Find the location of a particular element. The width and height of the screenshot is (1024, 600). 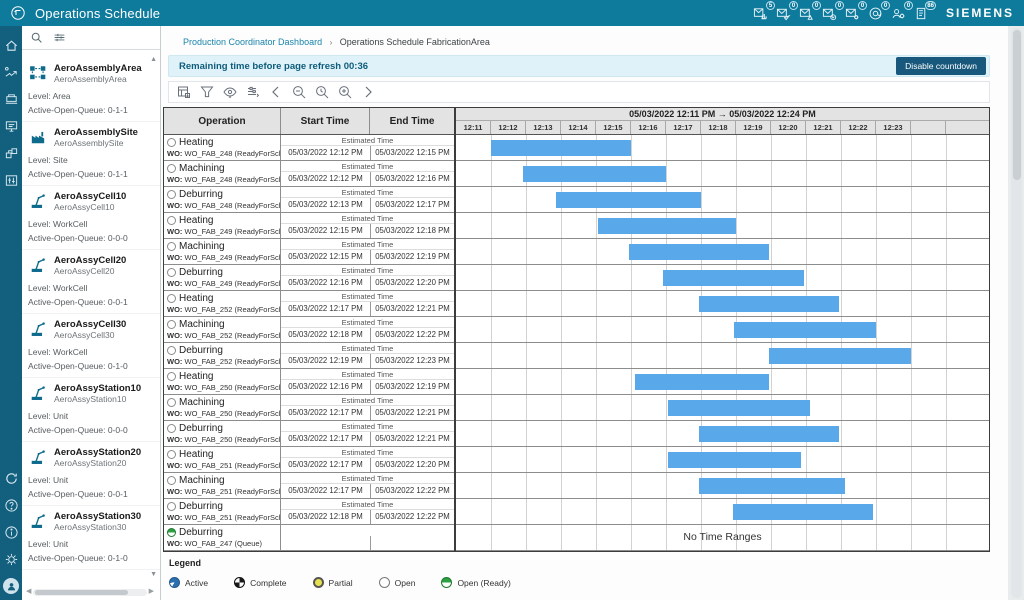

zoom-in-icon is located at coordinates (345, 92).